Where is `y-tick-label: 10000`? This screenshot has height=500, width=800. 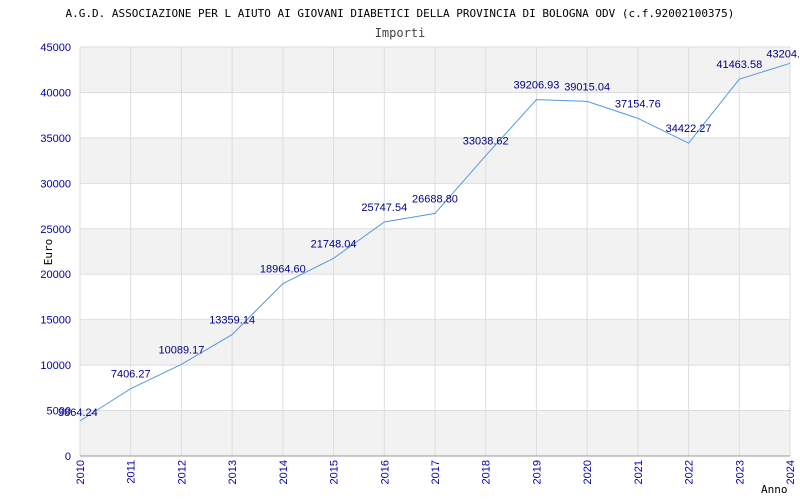 y-tick-label: 10000 is located at coordinates (55, 366).